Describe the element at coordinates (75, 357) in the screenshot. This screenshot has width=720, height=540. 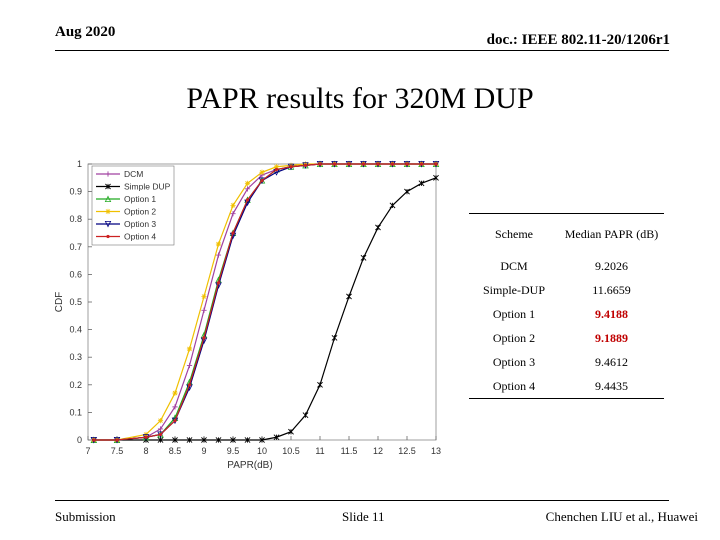
I see `y-tick-label: 0.3` at that location.